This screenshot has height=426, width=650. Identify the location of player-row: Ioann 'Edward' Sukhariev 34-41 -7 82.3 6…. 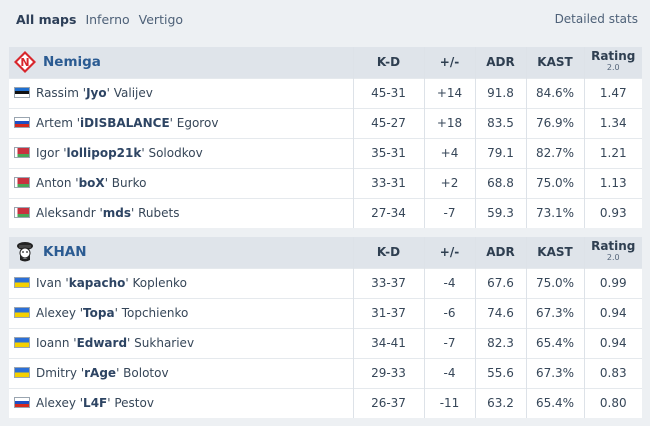
(325, 343).